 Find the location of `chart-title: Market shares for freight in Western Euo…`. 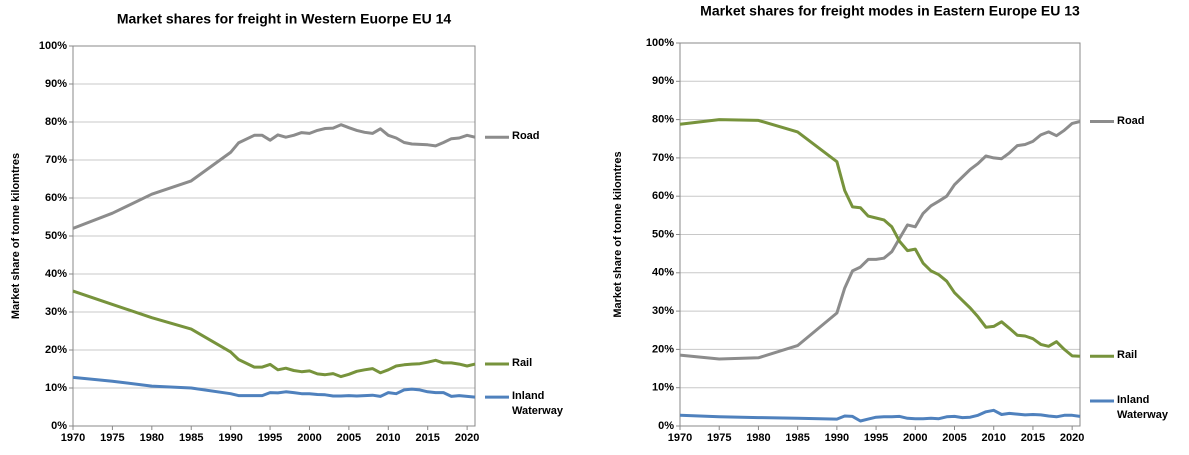

chart-title: Market shares for freight in Western Euo… is located at coordinates (284, 19).